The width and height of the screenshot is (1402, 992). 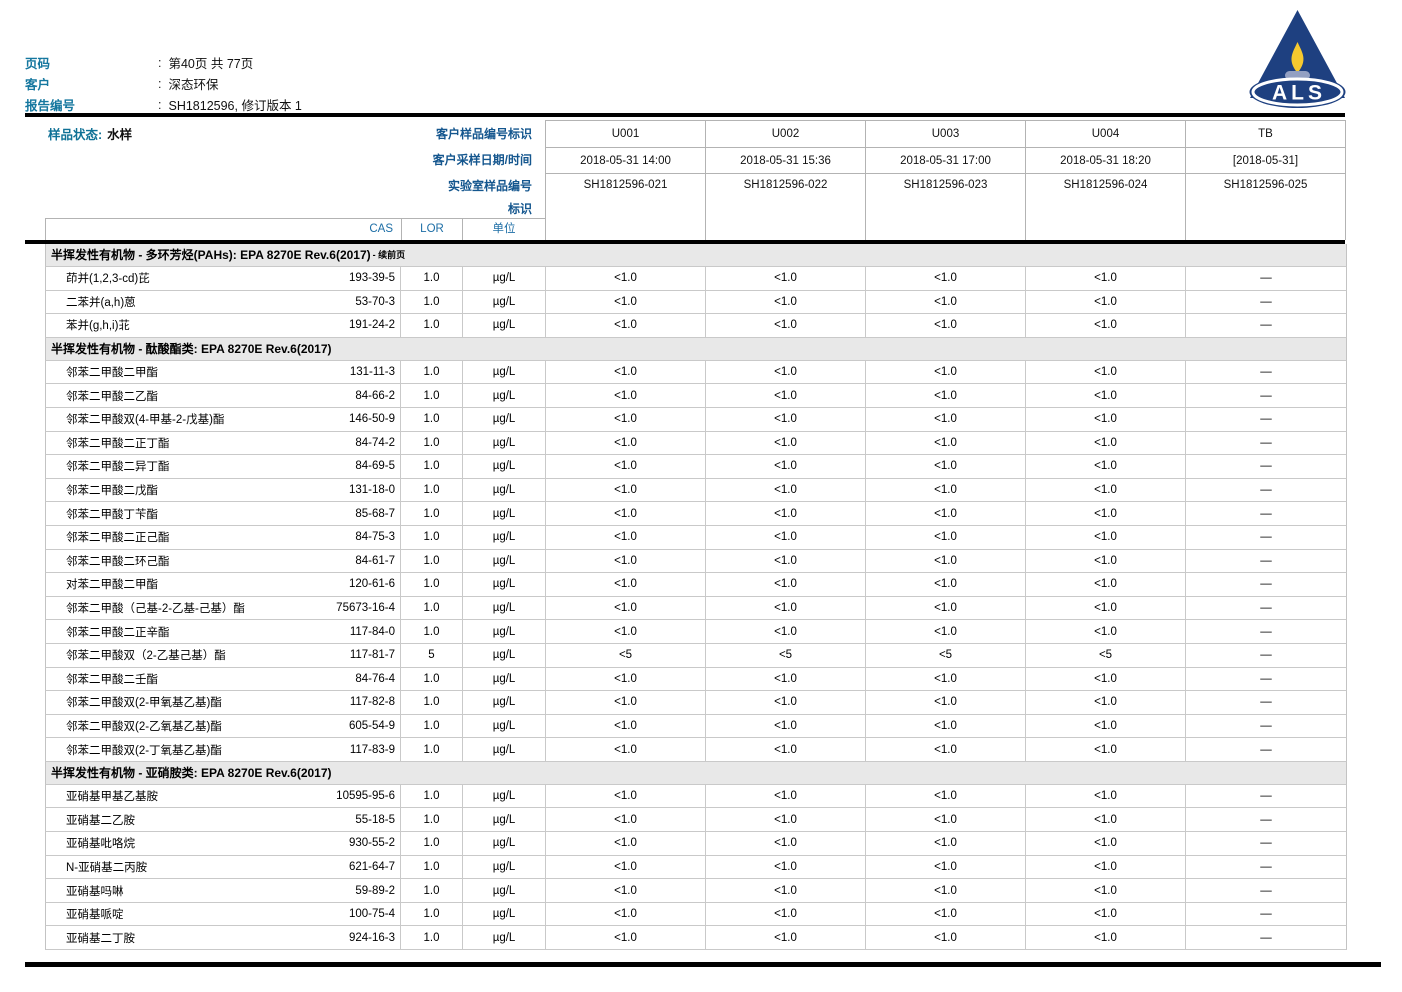 I want to click on meta-label-page-number: 页码, so click(x=38, y=64).